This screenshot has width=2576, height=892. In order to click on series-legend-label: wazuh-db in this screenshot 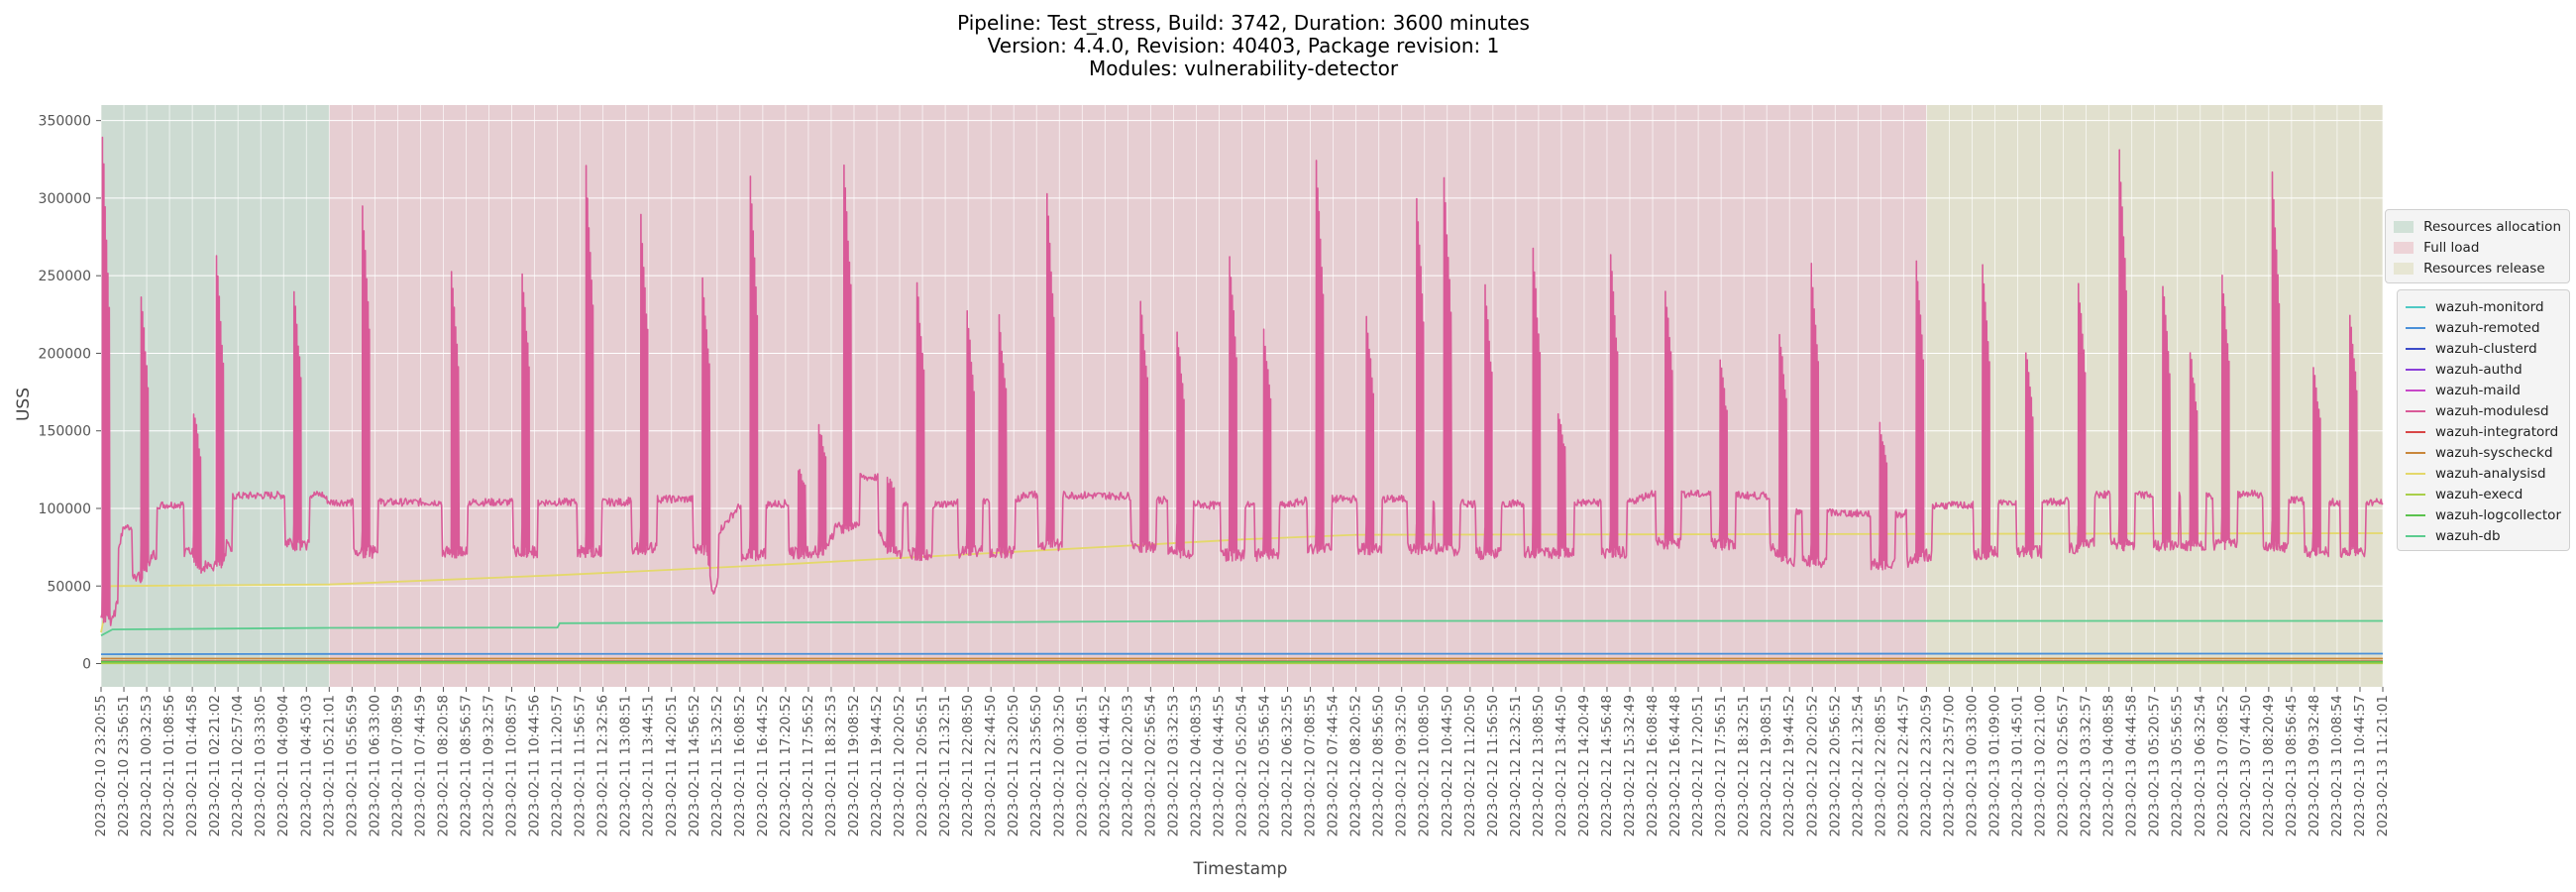, I will do `click(2468, 535)`.